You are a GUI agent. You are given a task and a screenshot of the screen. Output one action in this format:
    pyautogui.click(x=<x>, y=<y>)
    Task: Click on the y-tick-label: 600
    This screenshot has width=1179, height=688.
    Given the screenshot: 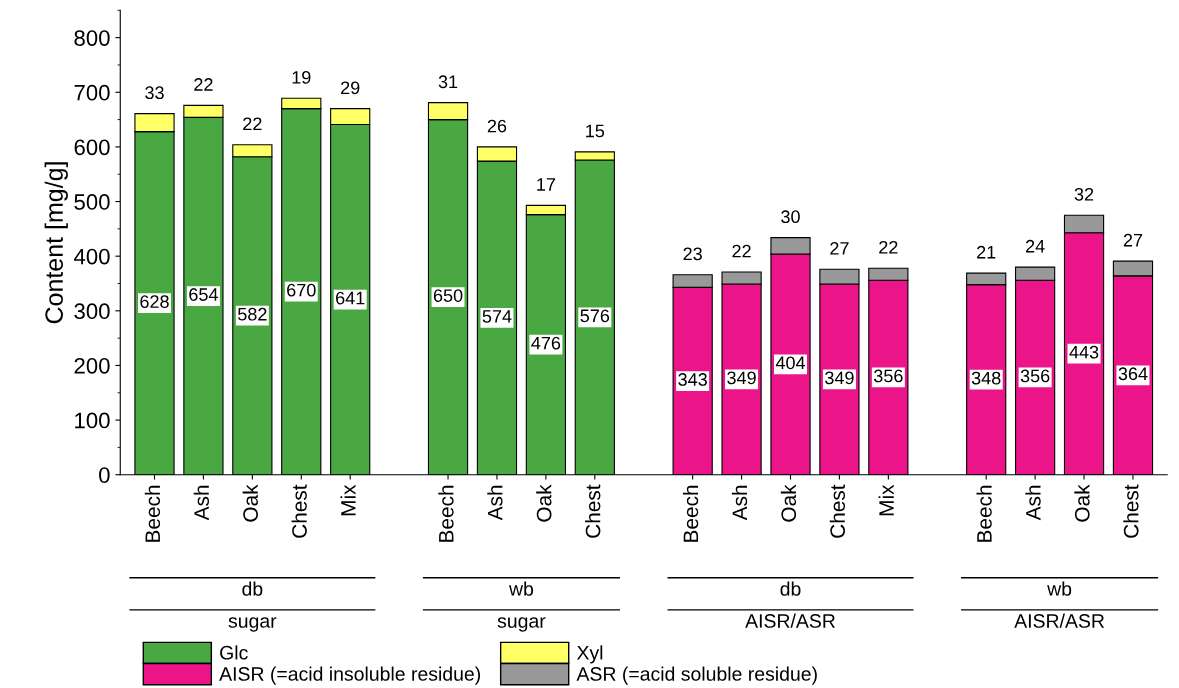 What is the action you would take?
    pyautogui.click(x=92, y=147)
    